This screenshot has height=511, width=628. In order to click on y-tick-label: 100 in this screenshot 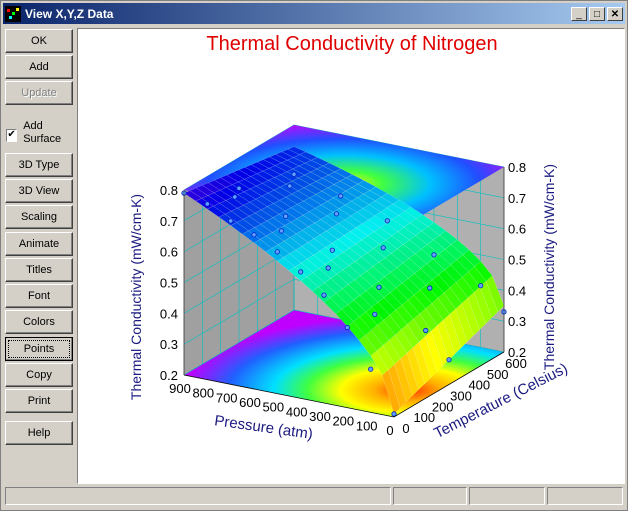, I will do `click(424, 417)`.